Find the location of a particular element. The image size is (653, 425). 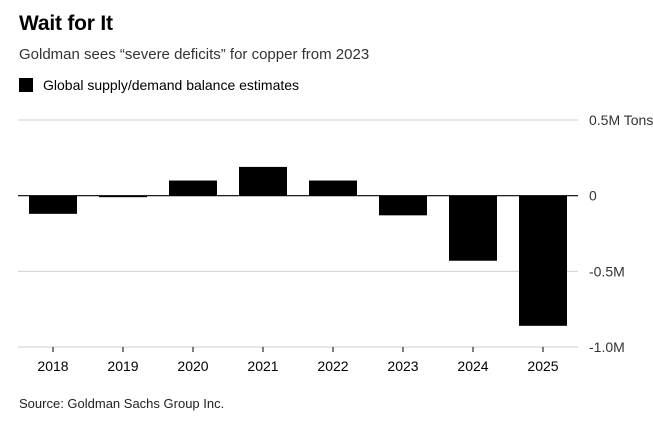

bar-2018 is located at coordinates (53, 204).